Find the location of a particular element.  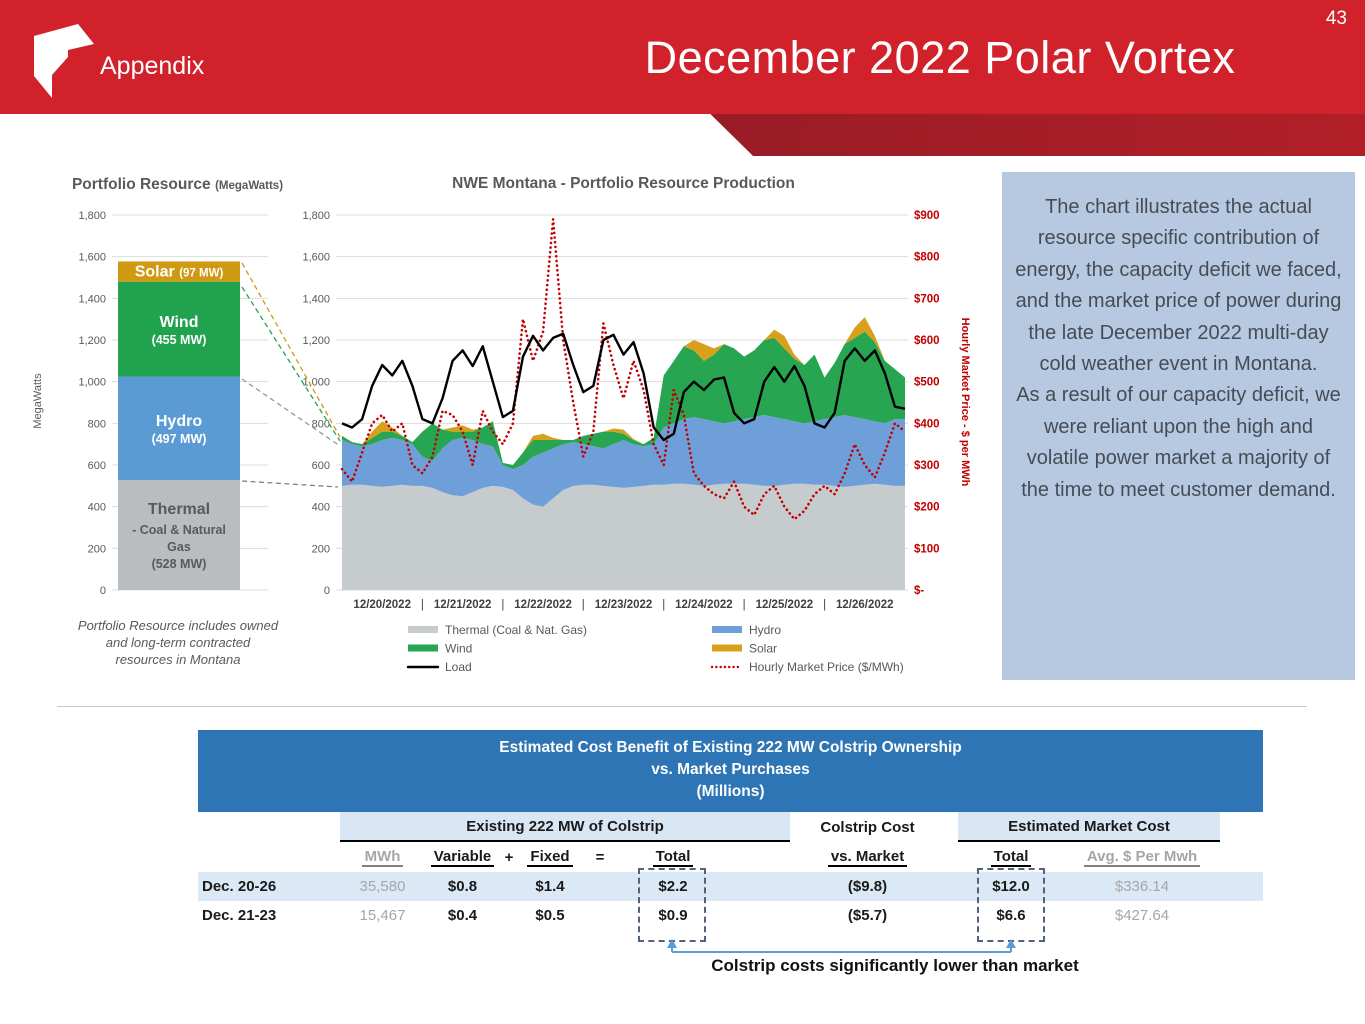

group-header-market: Estimated Market Cost is located at coordinates (1089, 827).